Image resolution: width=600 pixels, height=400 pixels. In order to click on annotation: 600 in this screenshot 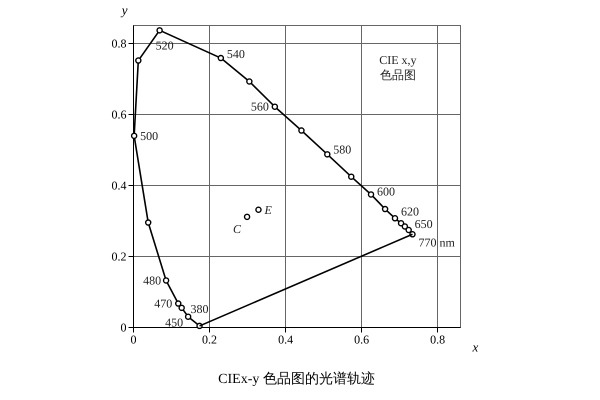, I will do `click(386, 191)`.